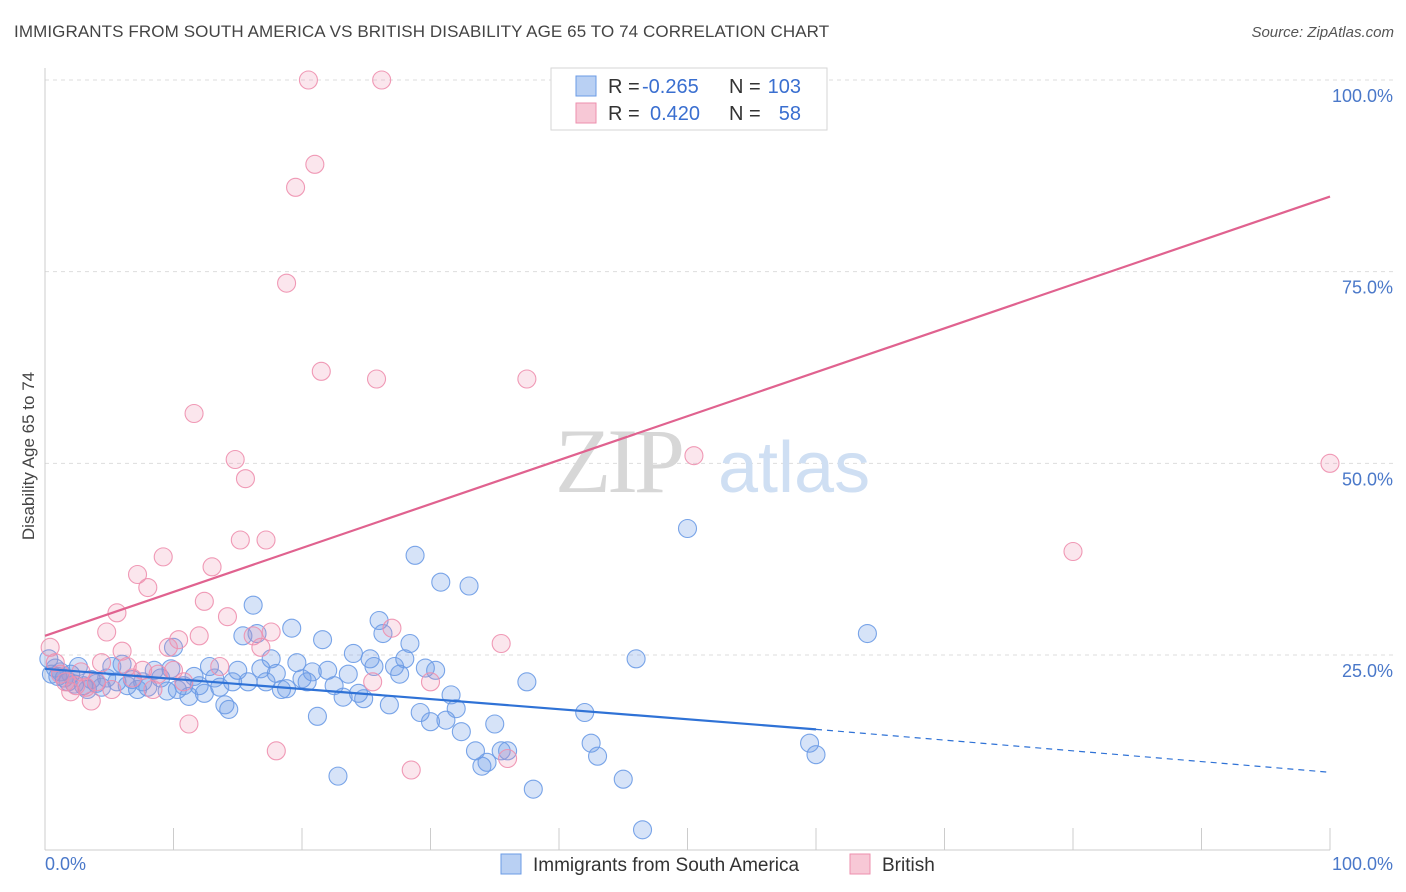  Describe the element at coordinates (618, 461) in the screenshot. I see `watermark-zip: ZIP` at that location.